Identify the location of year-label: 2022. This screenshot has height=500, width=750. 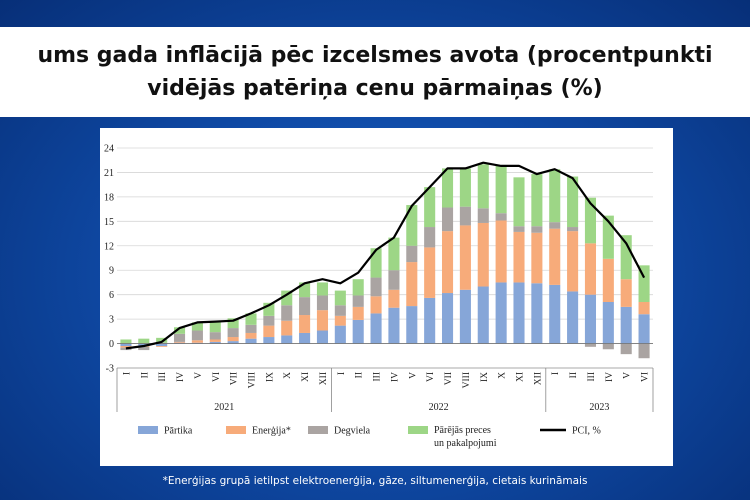
(439, 407).